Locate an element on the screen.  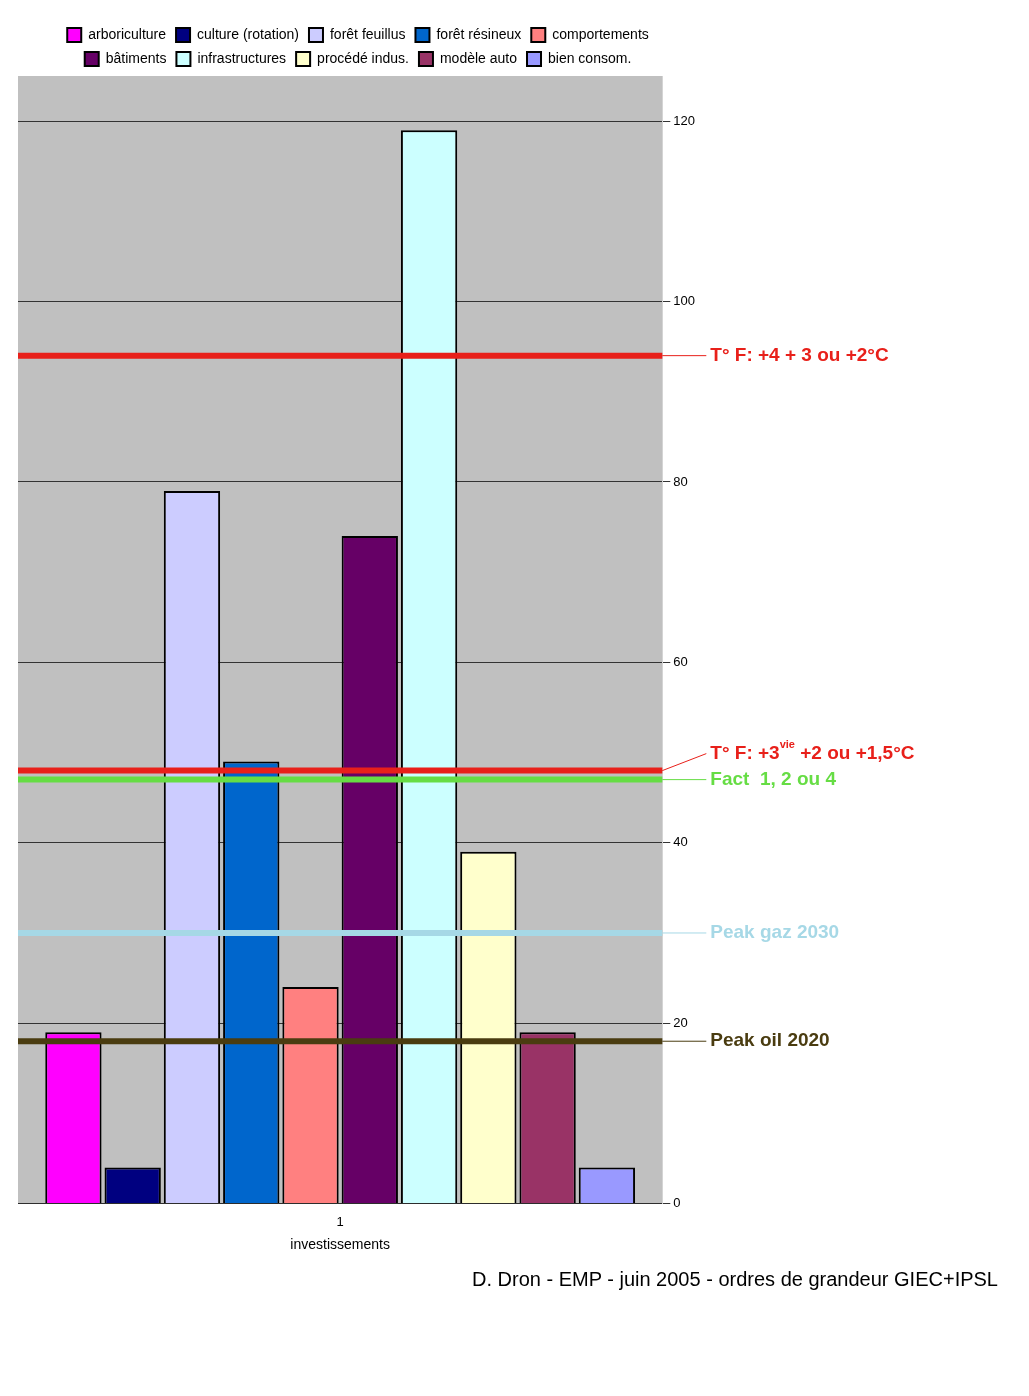
x-tick-label: 1 is located at coordinates (340, 1221).